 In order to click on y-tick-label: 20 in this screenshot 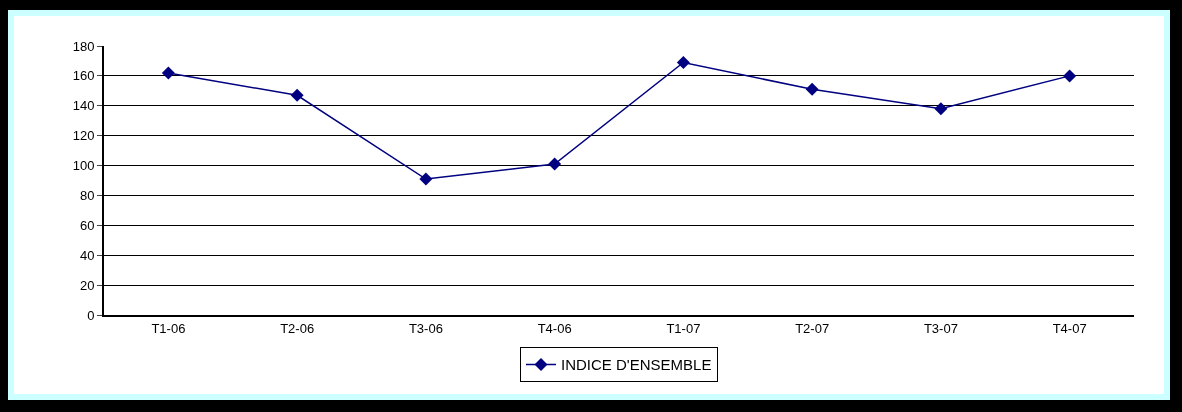, I will do `click(87, 285)`.